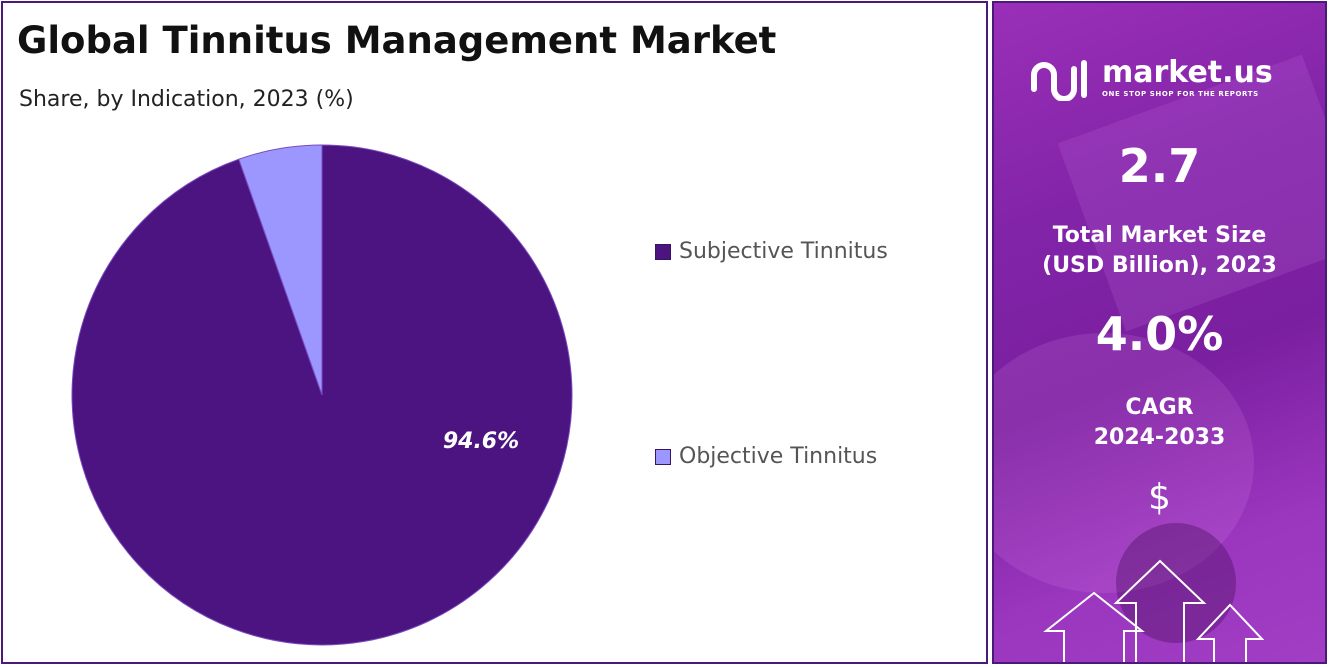 The height and width of the screenshot is (667, 1329). I want to click on market-us-logo-icon, so click(1059, 80).